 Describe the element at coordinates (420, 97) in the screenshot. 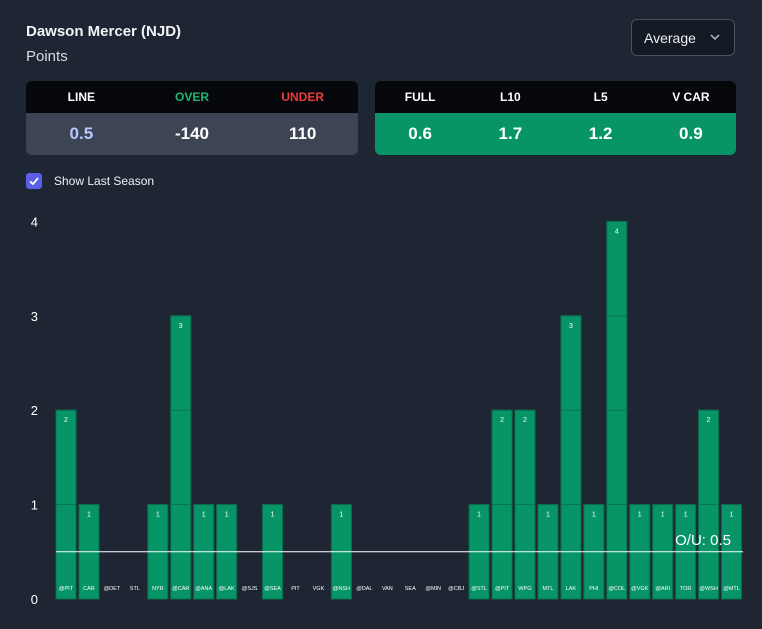

I see `full-header: FULL` at that location.